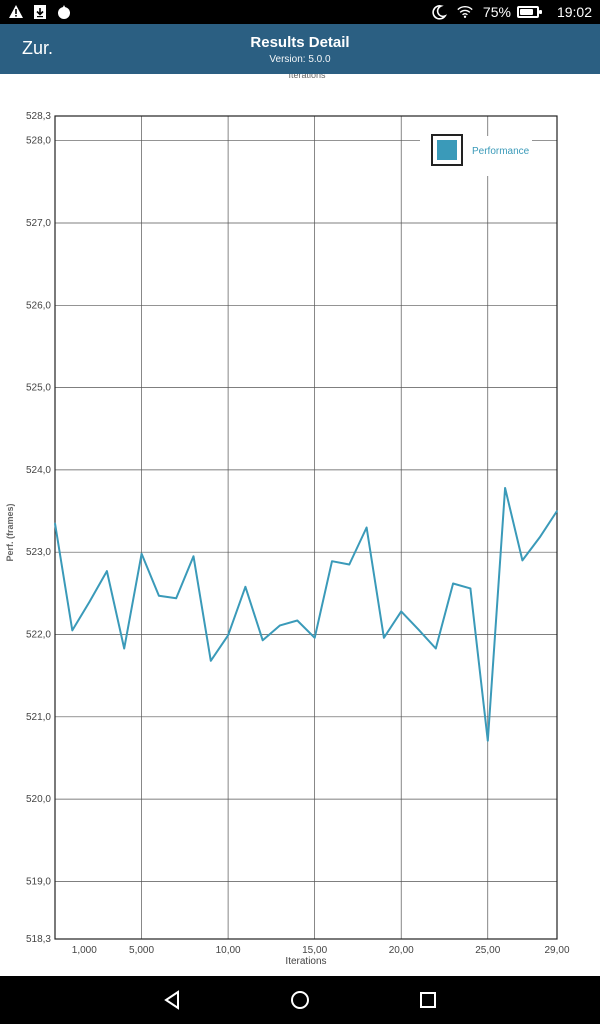 This screenshot has height=1024, width=600. I want to click on wifi-icon, so click(465, 12).